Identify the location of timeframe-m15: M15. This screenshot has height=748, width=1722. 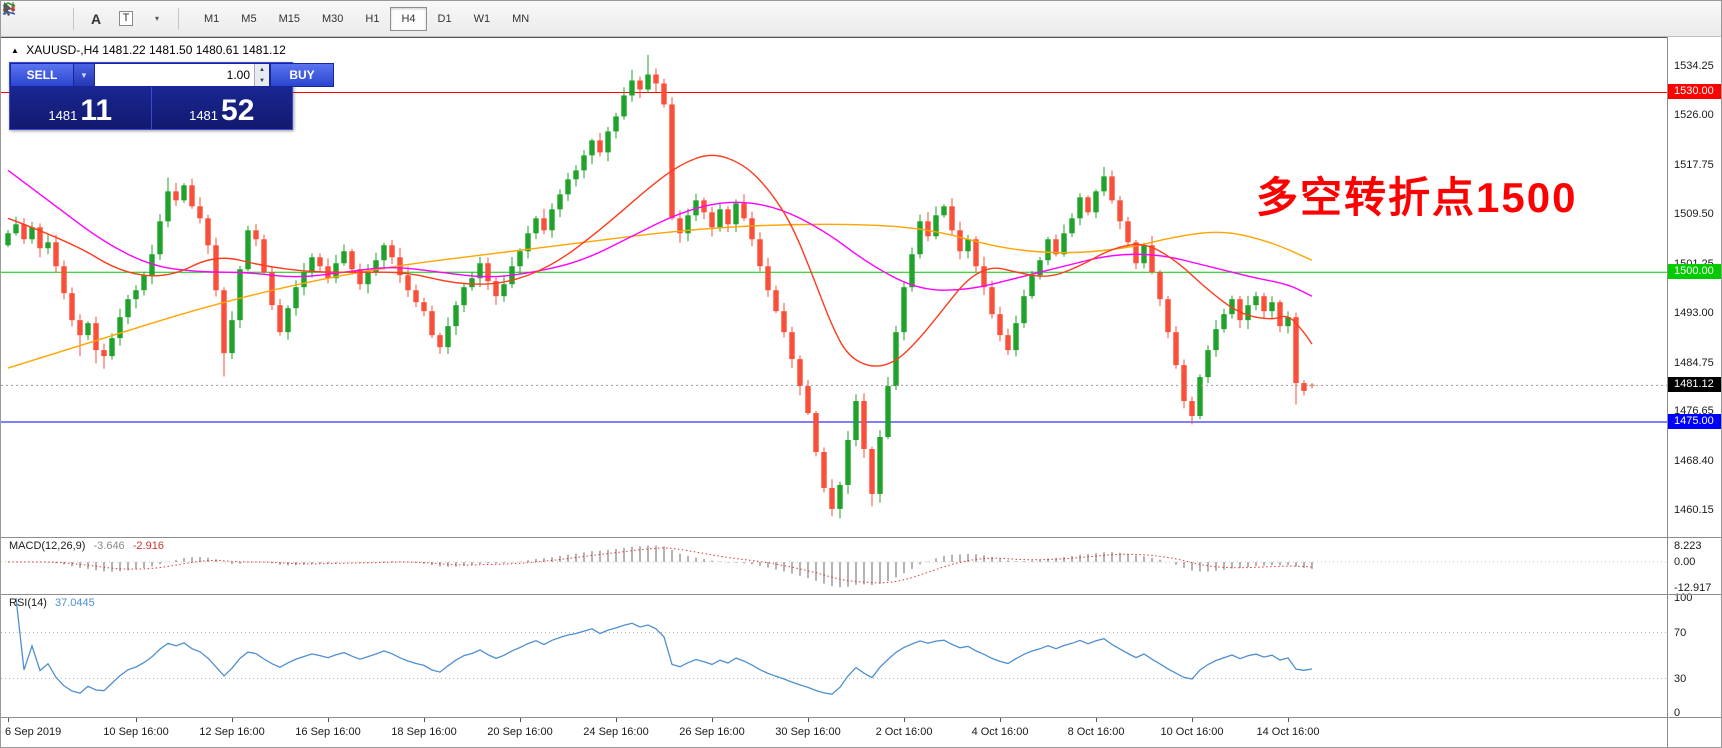
(289, 18).